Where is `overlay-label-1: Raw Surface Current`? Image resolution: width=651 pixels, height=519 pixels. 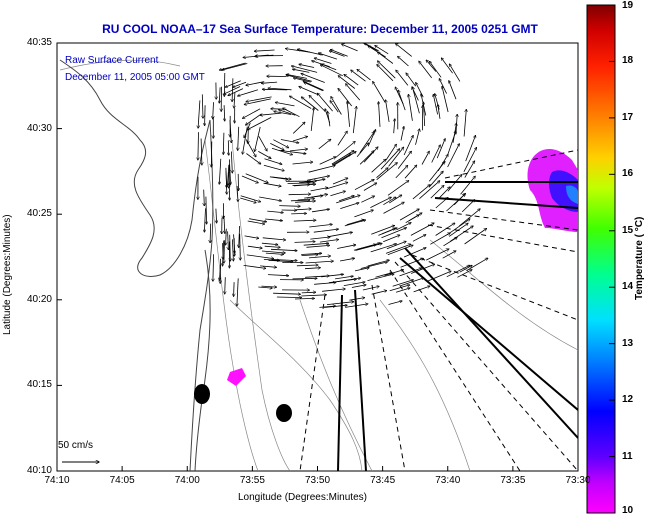 overlay-label-1: Raw Surface Current is located at coordinates (112, 60).